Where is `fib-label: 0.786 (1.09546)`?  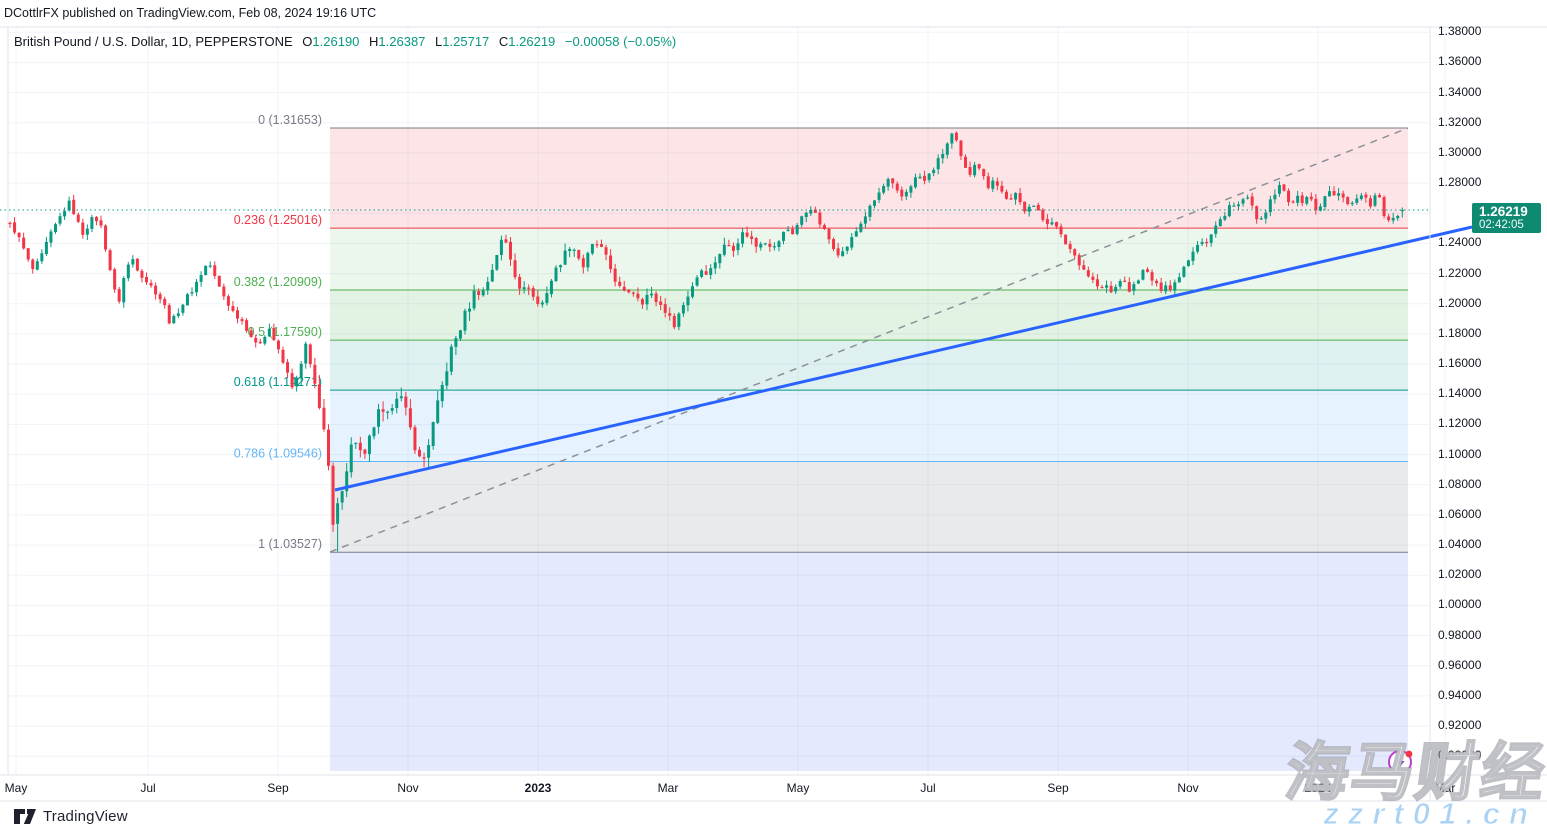 fib-label: 0.786 (1.09546) is located at coordinates (278, 453).